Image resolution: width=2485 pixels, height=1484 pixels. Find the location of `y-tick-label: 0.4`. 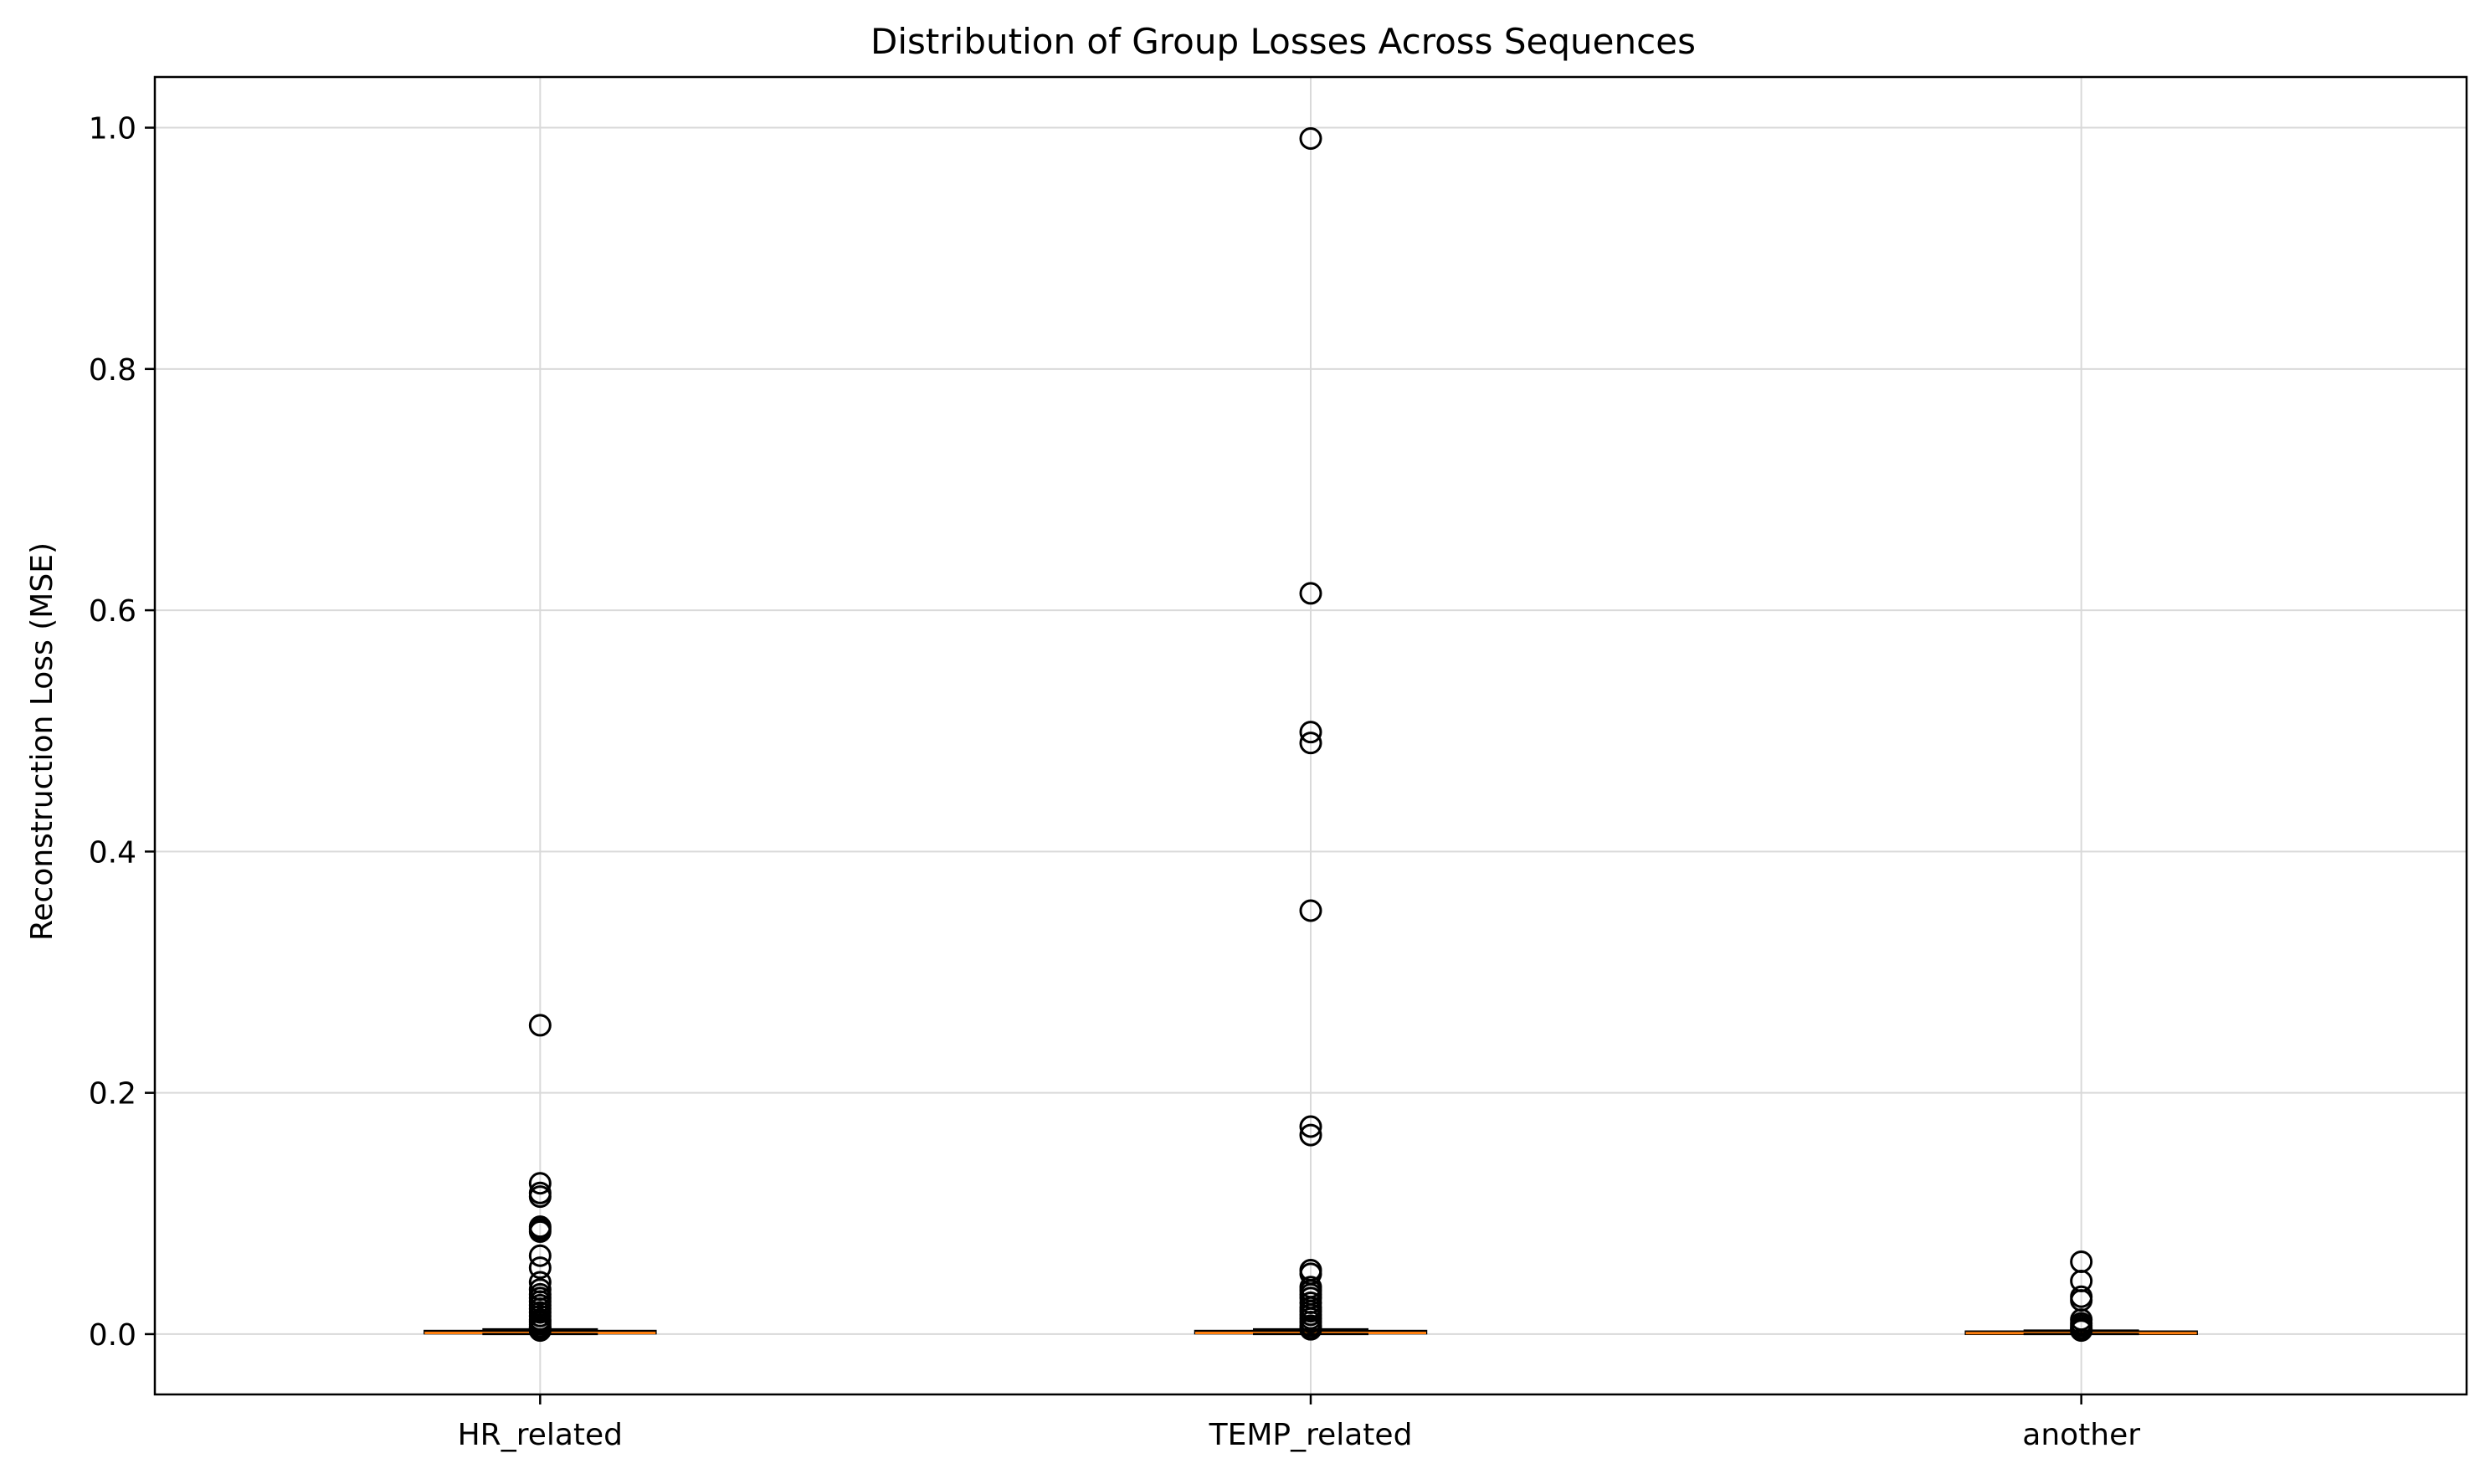

y-tick-label: 0.4 is located at coordinates (112, 852).